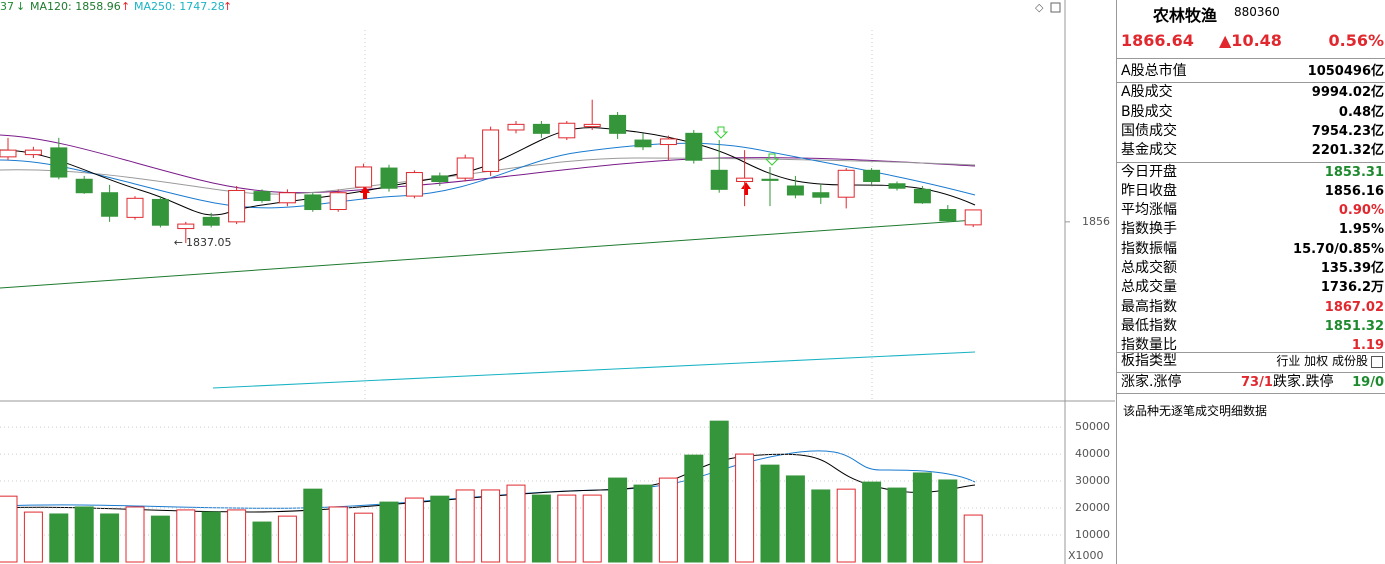  I want to click on change: ▲10.48, so click(1250, 40).